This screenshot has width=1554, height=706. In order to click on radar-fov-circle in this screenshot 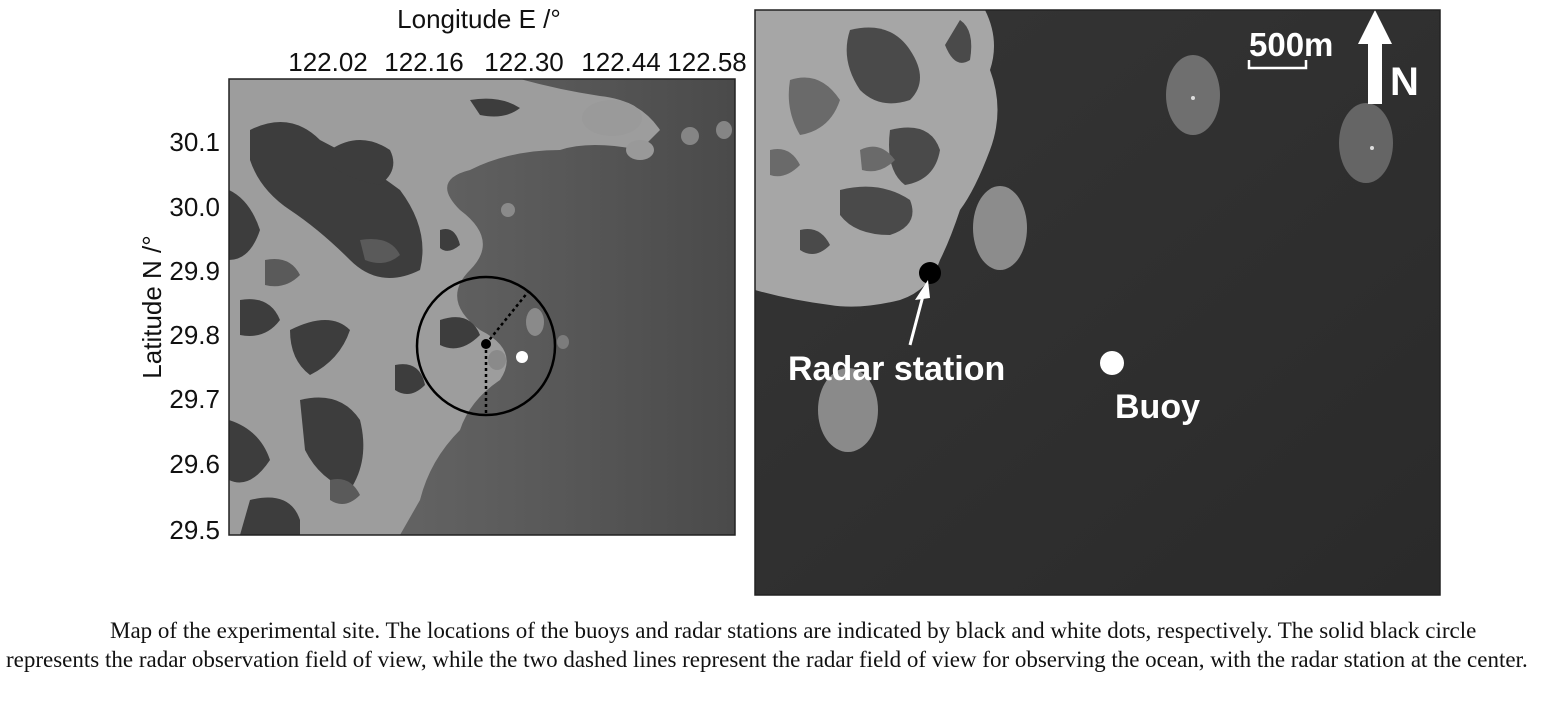, I will do `click(486, 346)`.